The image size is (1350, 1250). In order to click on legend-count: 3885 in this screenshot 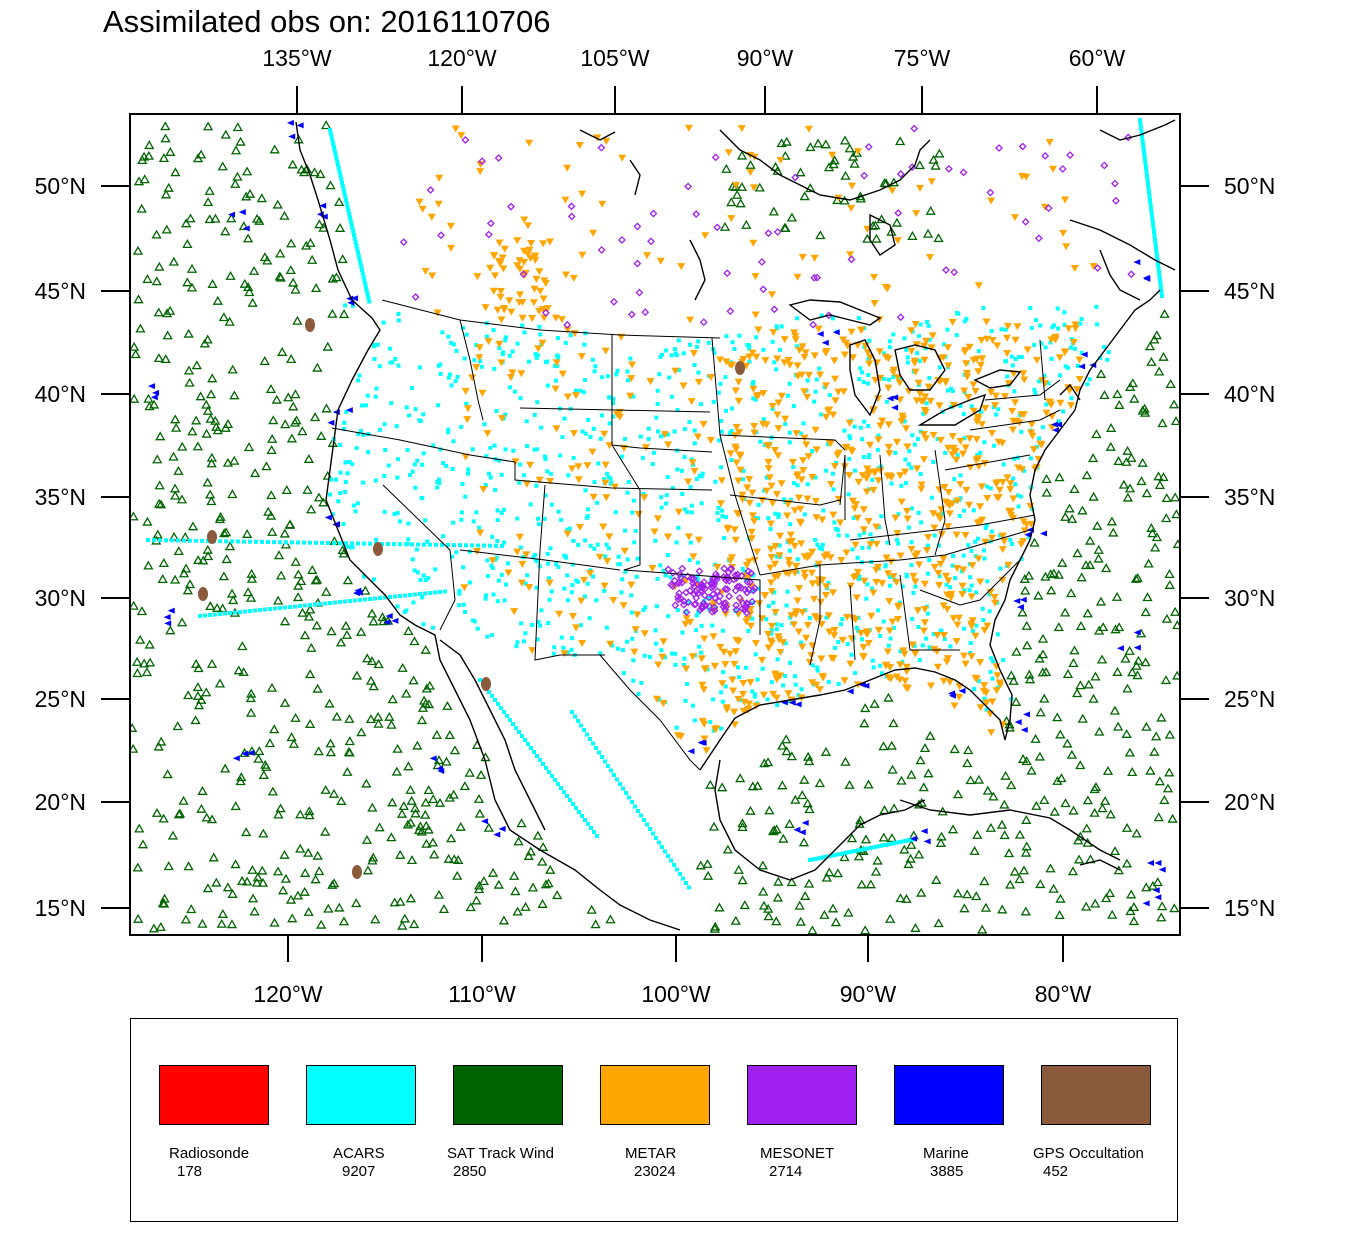, I will do `click(947, 1171)`.